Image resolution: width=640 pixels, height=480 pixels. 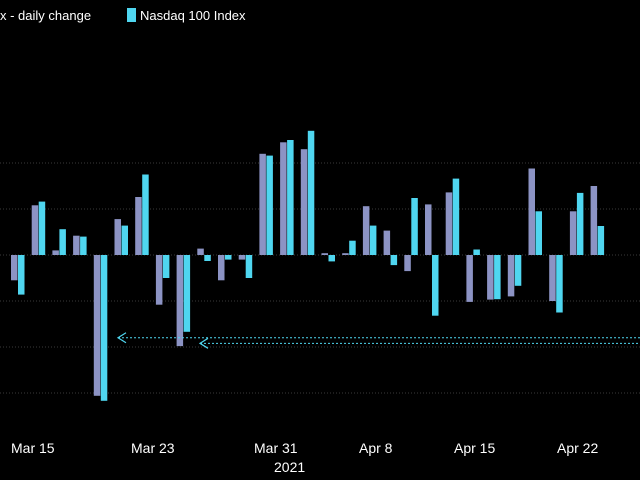 I want to click on x-tick-mar-31: Mar 31, so click(x=276, y=448).